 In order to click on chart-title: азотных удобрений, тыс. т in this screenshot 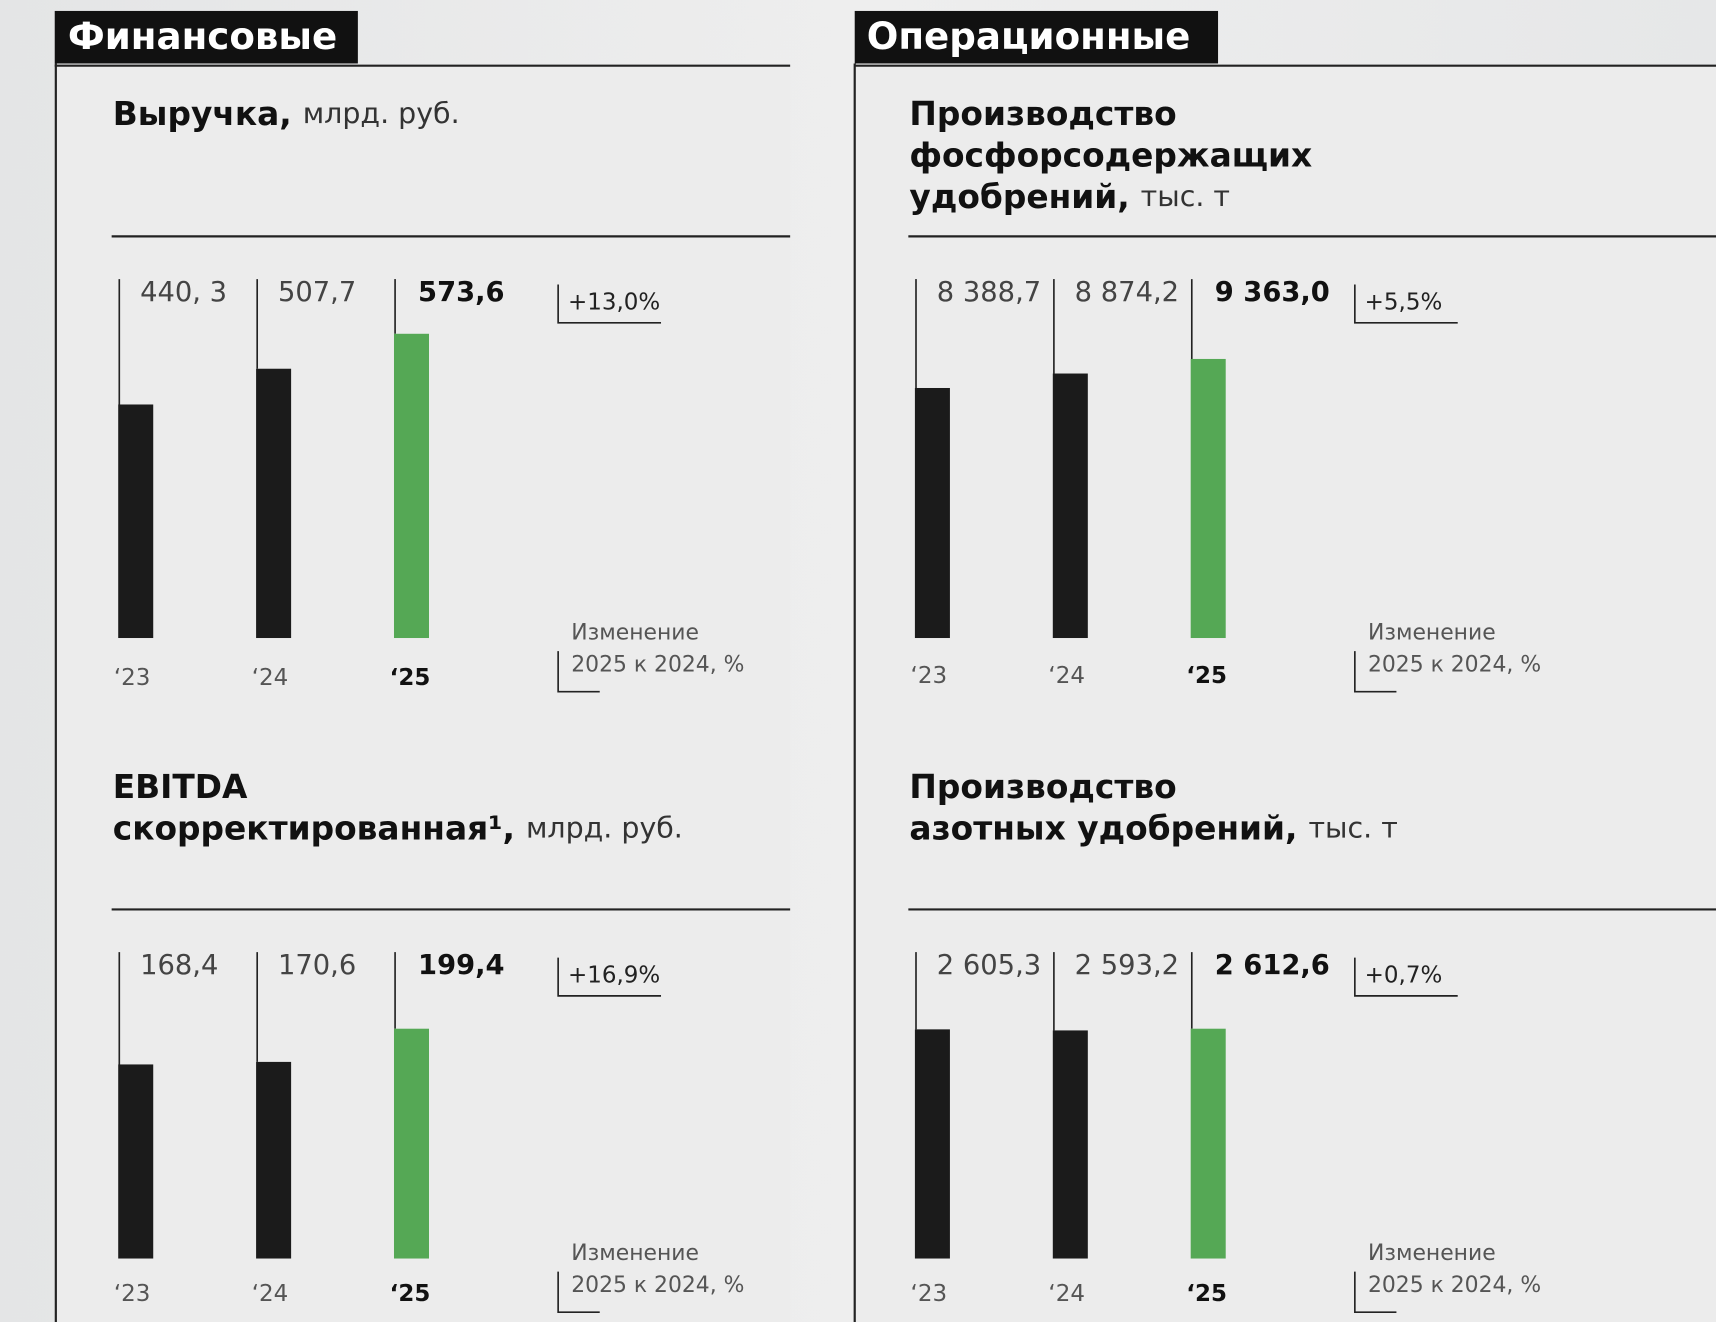, I will do `click(1153, 828)`.